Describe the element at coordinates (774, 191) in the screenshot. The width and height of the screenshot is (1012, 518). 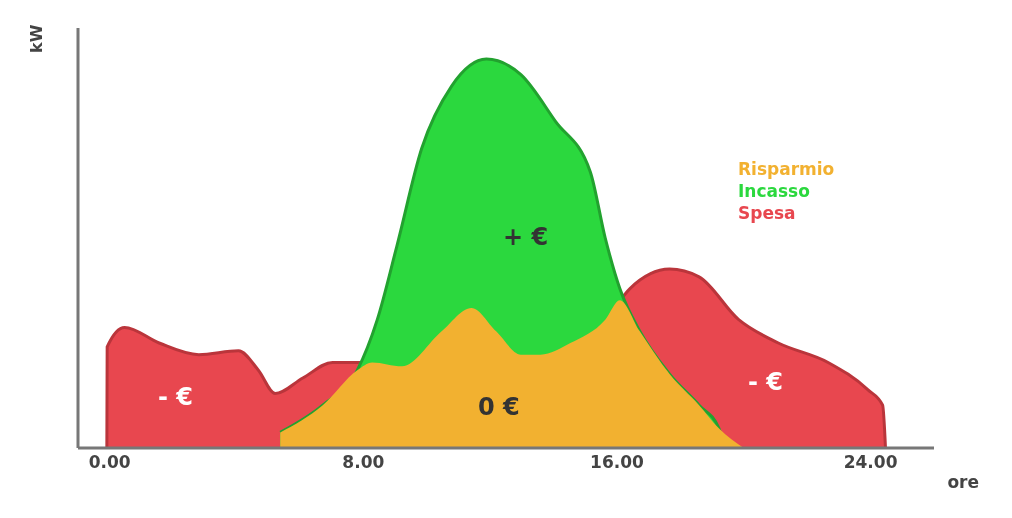
I see `text: Incasso` at that location.